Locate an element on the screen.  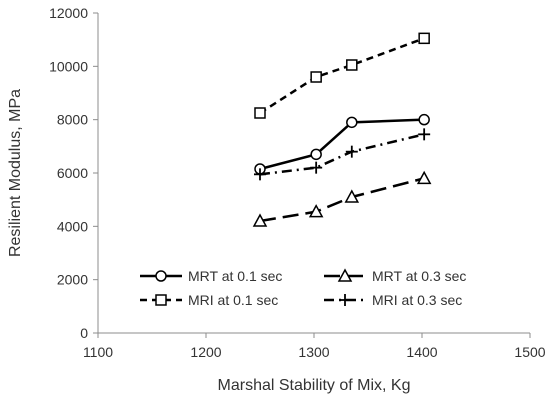
x-tick-label: 1300 is located at coordinates (313, 352).